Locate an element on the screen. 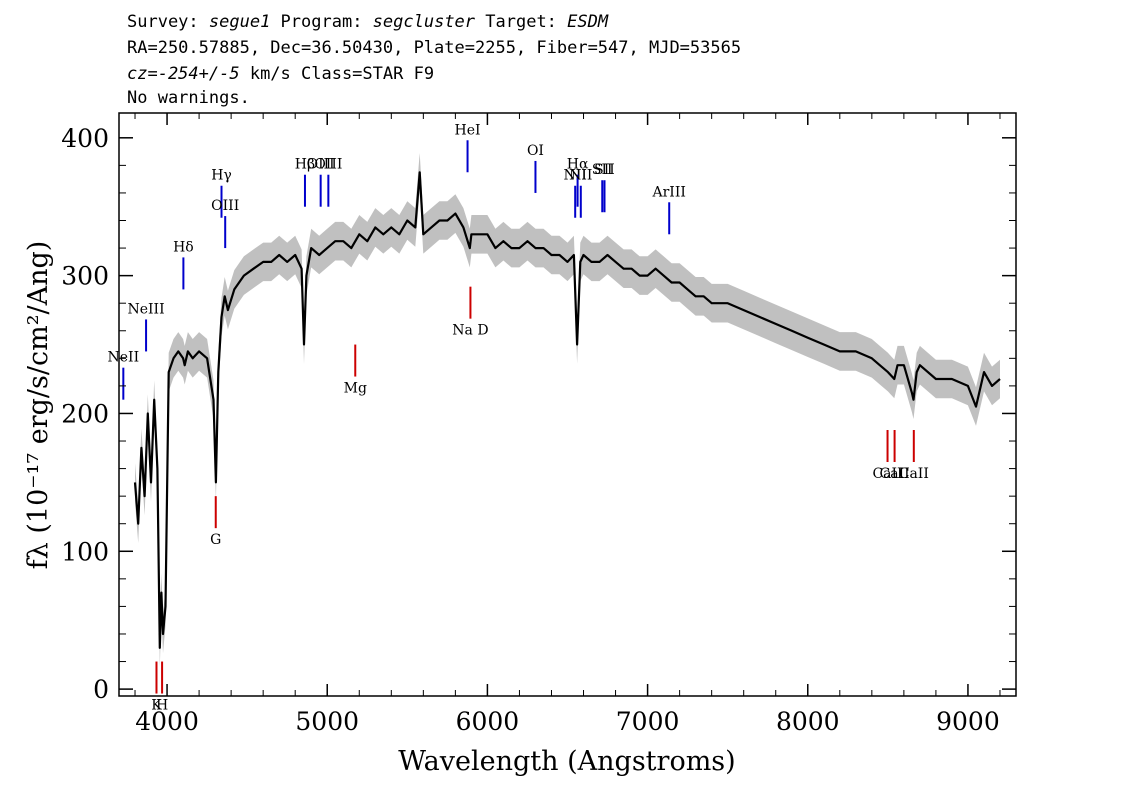 This screenshot has width=1134, height=810. absorption-line-label: K is located at coordinates (156, 706).